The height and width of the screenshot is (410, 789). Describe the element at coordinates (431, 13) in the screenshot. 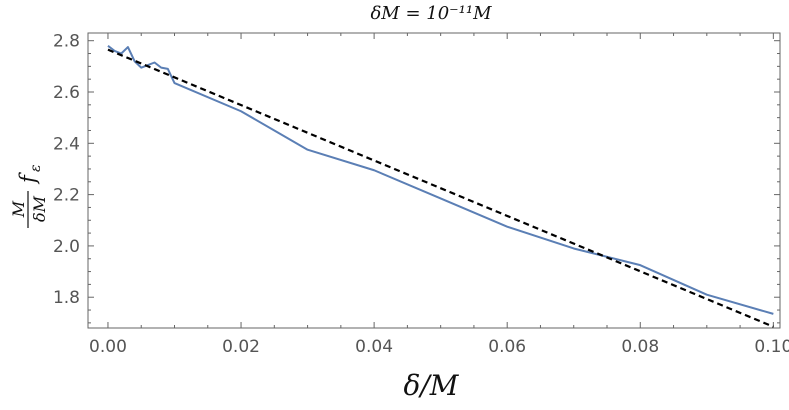

I see `chart-title: δM = 10⁻¹¹M` at that location.